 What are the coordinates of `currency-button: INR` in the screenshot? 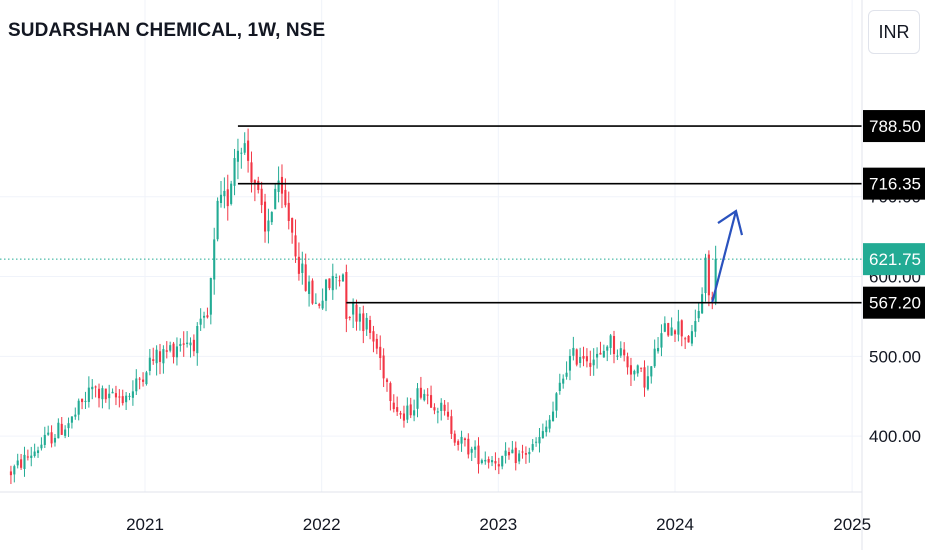 It's located at (894, 32).